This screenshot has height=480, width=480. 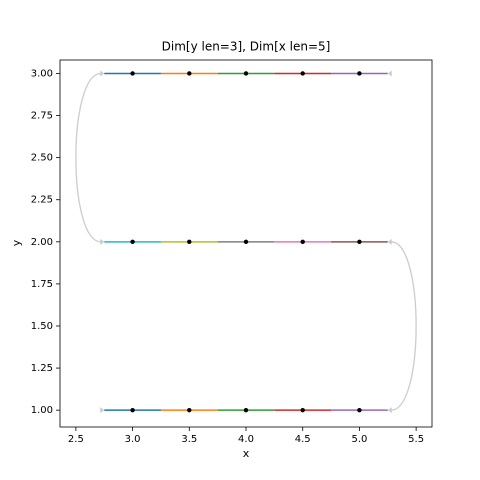 I want to click on x-tick-label: 4.5, so click(x=303, y=439).